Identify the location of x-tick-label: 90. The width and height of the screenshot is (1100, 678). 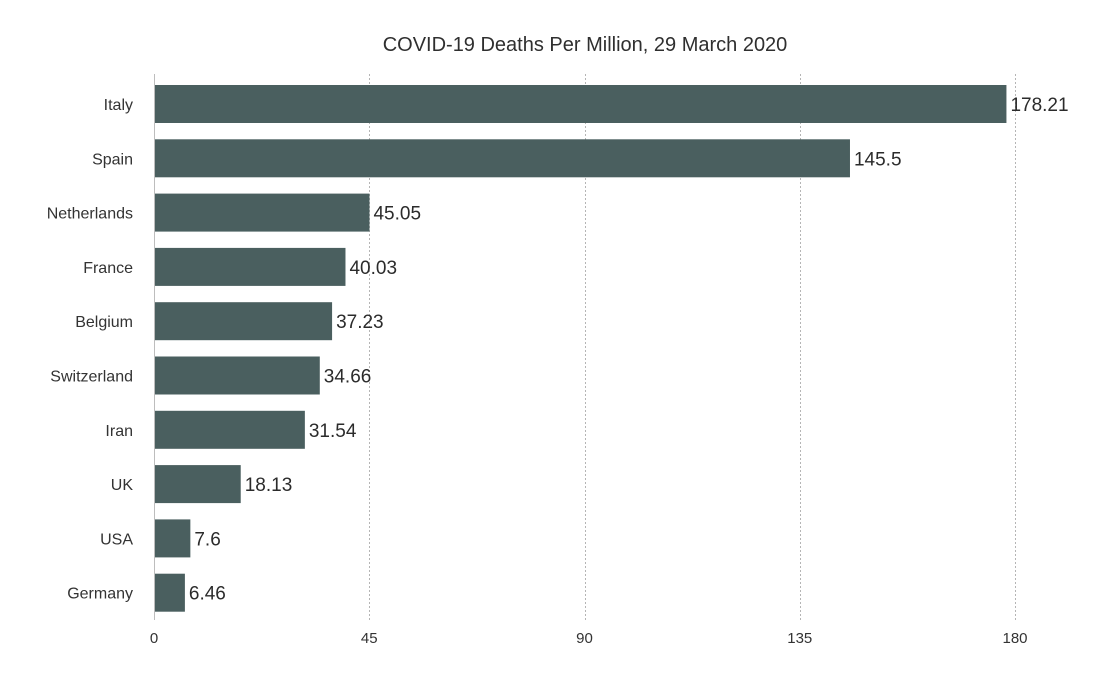
(584, 638).